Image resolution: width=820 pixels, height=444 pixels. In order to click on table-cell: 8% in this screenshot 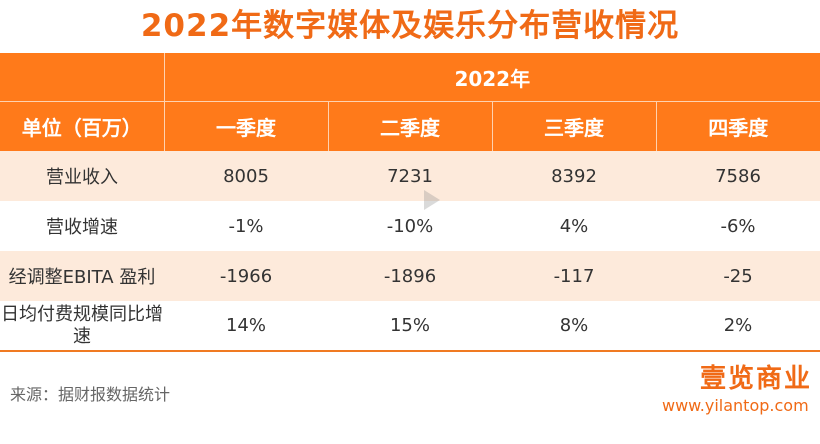, I will do `click(574, 326)`.